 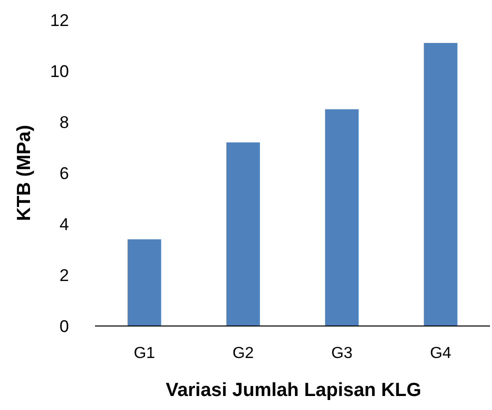 I want to click on x-axis-title: Variasi Jumlah Lapisan KLG, so click(x=294, y=390).